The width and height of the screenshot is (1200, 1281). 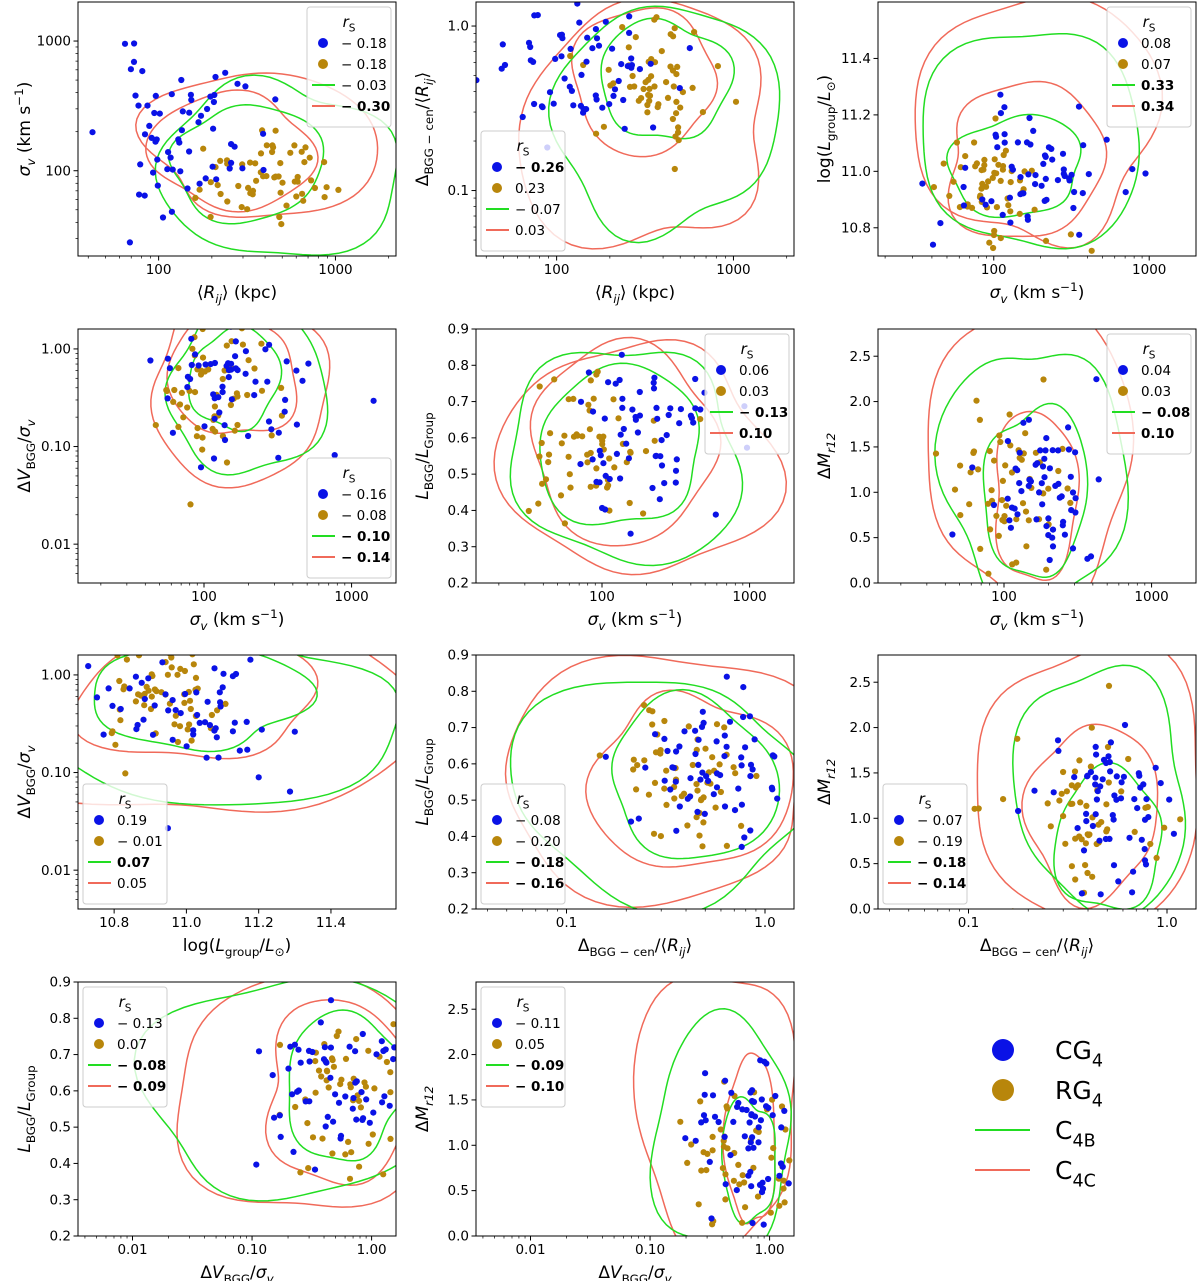 I want to click on legend-value: 0.05, so click(x=132, y=884).